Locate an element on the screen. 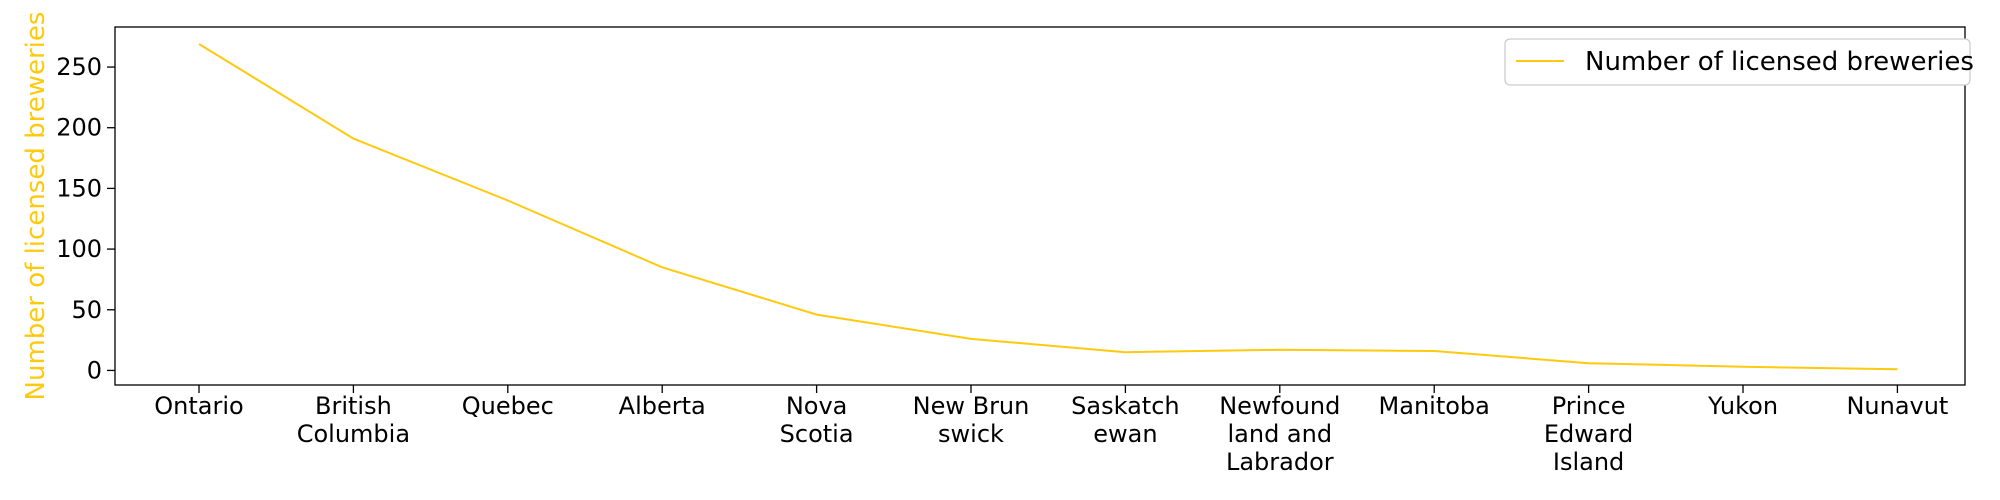 The image size is (2000, 500). y-tick-label: 150 is located at coordinates (79, 188).